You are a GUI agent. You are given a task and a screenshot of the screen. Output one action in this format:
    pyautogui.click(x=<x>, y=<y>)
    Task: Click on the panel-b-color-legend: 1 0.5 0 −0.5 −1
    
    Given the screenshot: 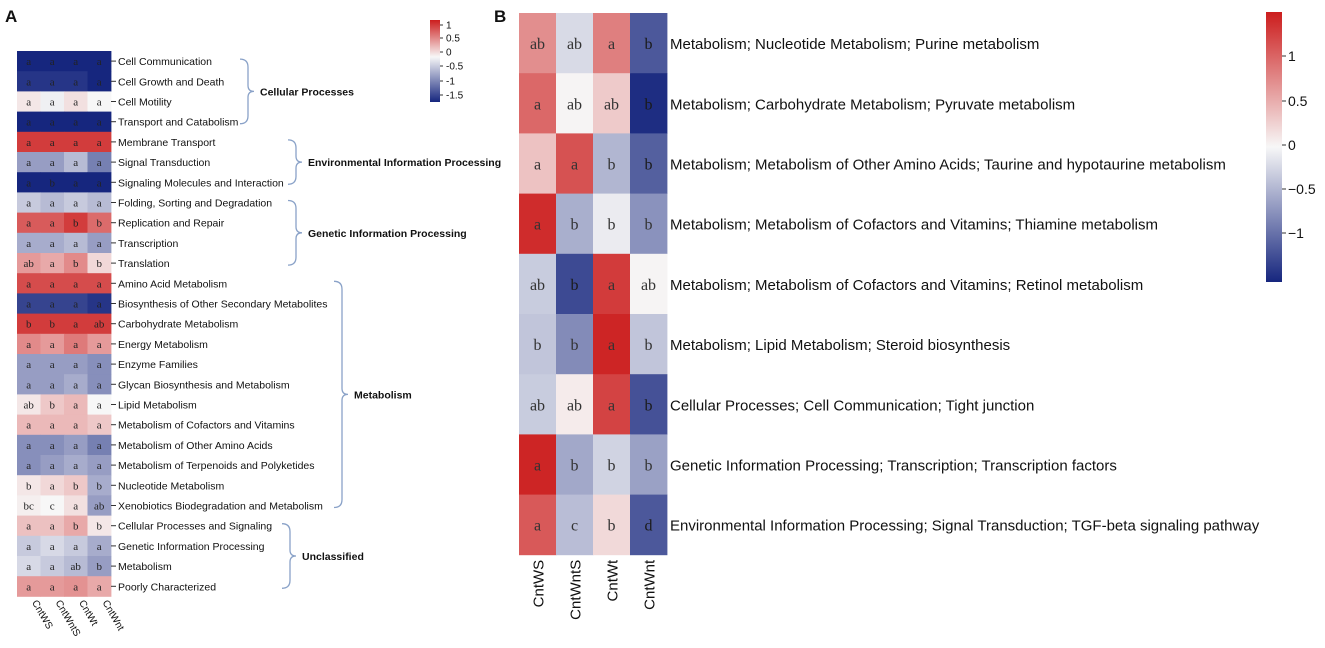 What is the action you would take?
    pyautogui.click(x=1291, y=147)
    